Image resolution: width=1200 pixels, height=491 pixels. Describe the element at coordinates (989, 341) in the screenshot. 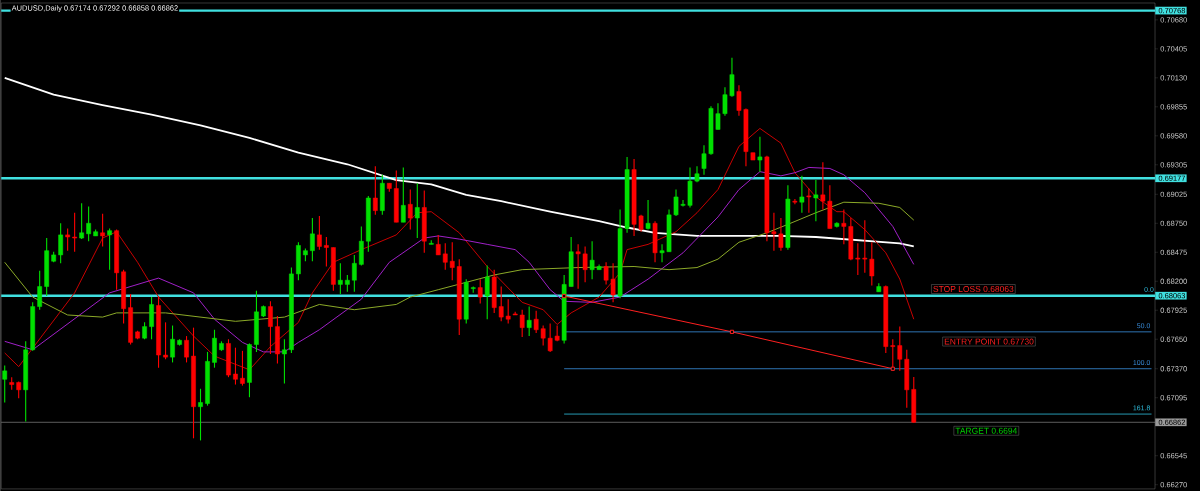

I see `annotation: ENTRY POINT 0.67730` at that location.